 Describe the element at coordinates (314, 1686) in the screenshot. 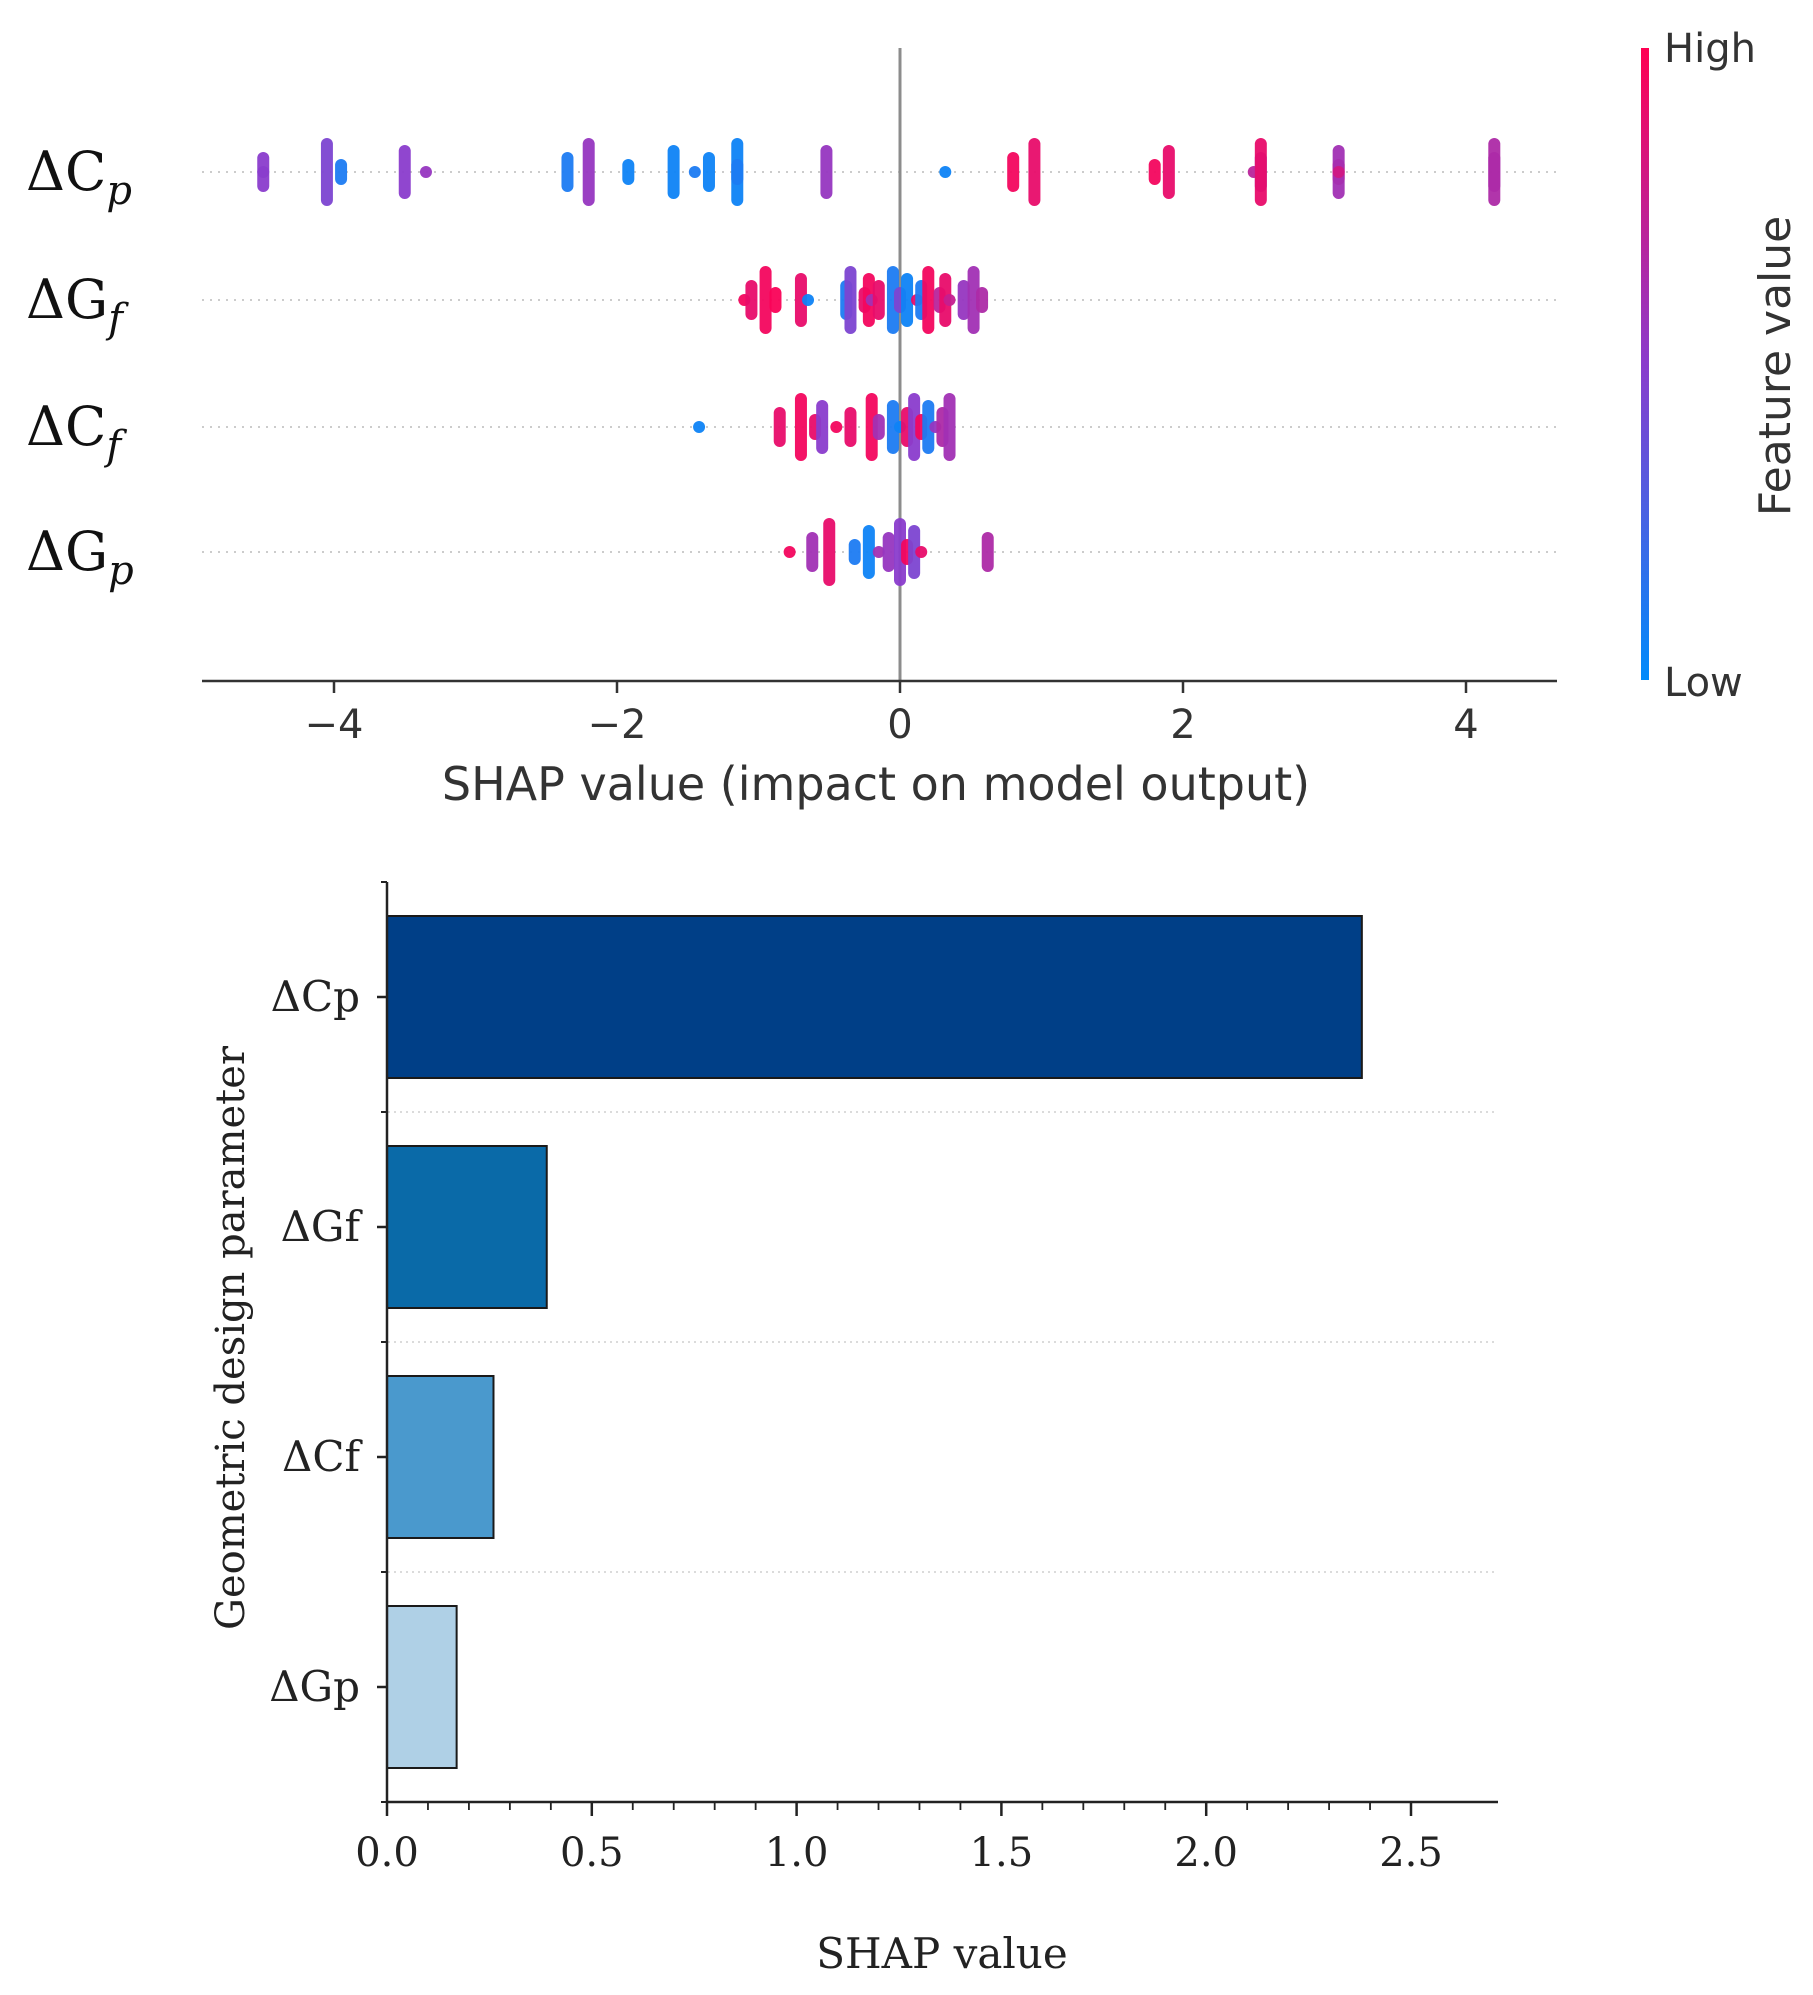

I see `bar-category-label: ΔGp` at that location.